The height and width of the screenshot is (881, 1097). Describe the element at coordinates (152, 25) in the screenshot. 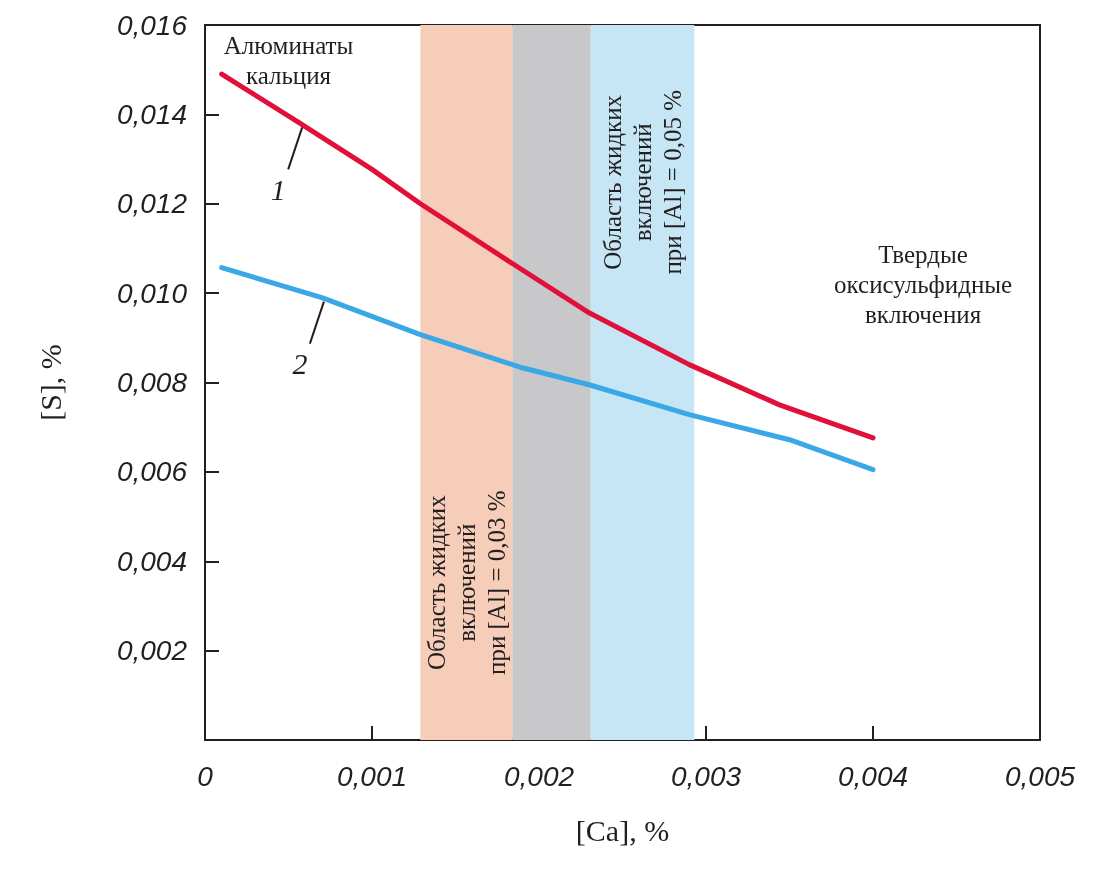

I see `y-tick-label: 0,016` at that location.